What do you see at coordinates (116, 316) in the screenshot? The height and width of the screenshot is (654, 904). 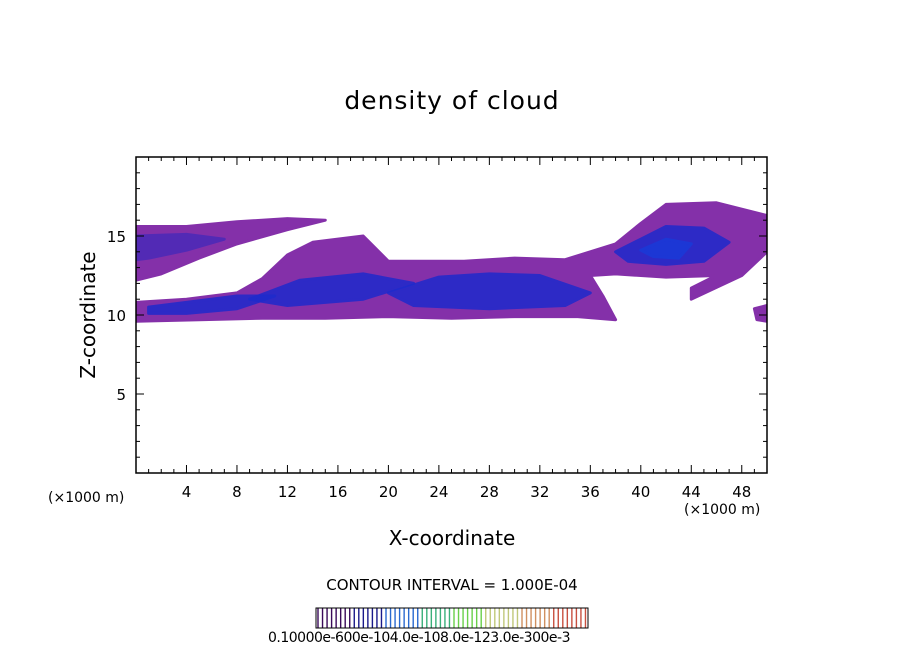 I see `y-tick-label: 10` at bounding box center [116, 316].